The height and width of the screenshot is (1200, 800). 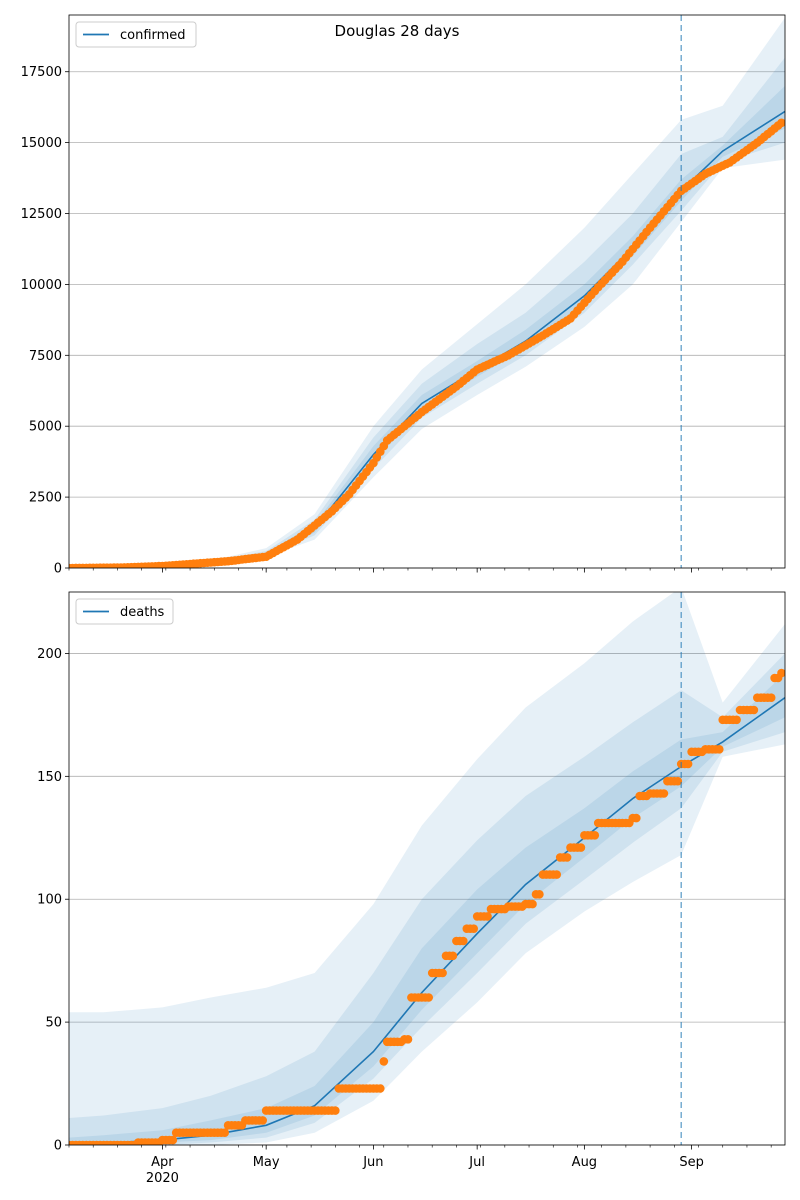 I want to click on legend: confirmed, so click(x=136, y=34).